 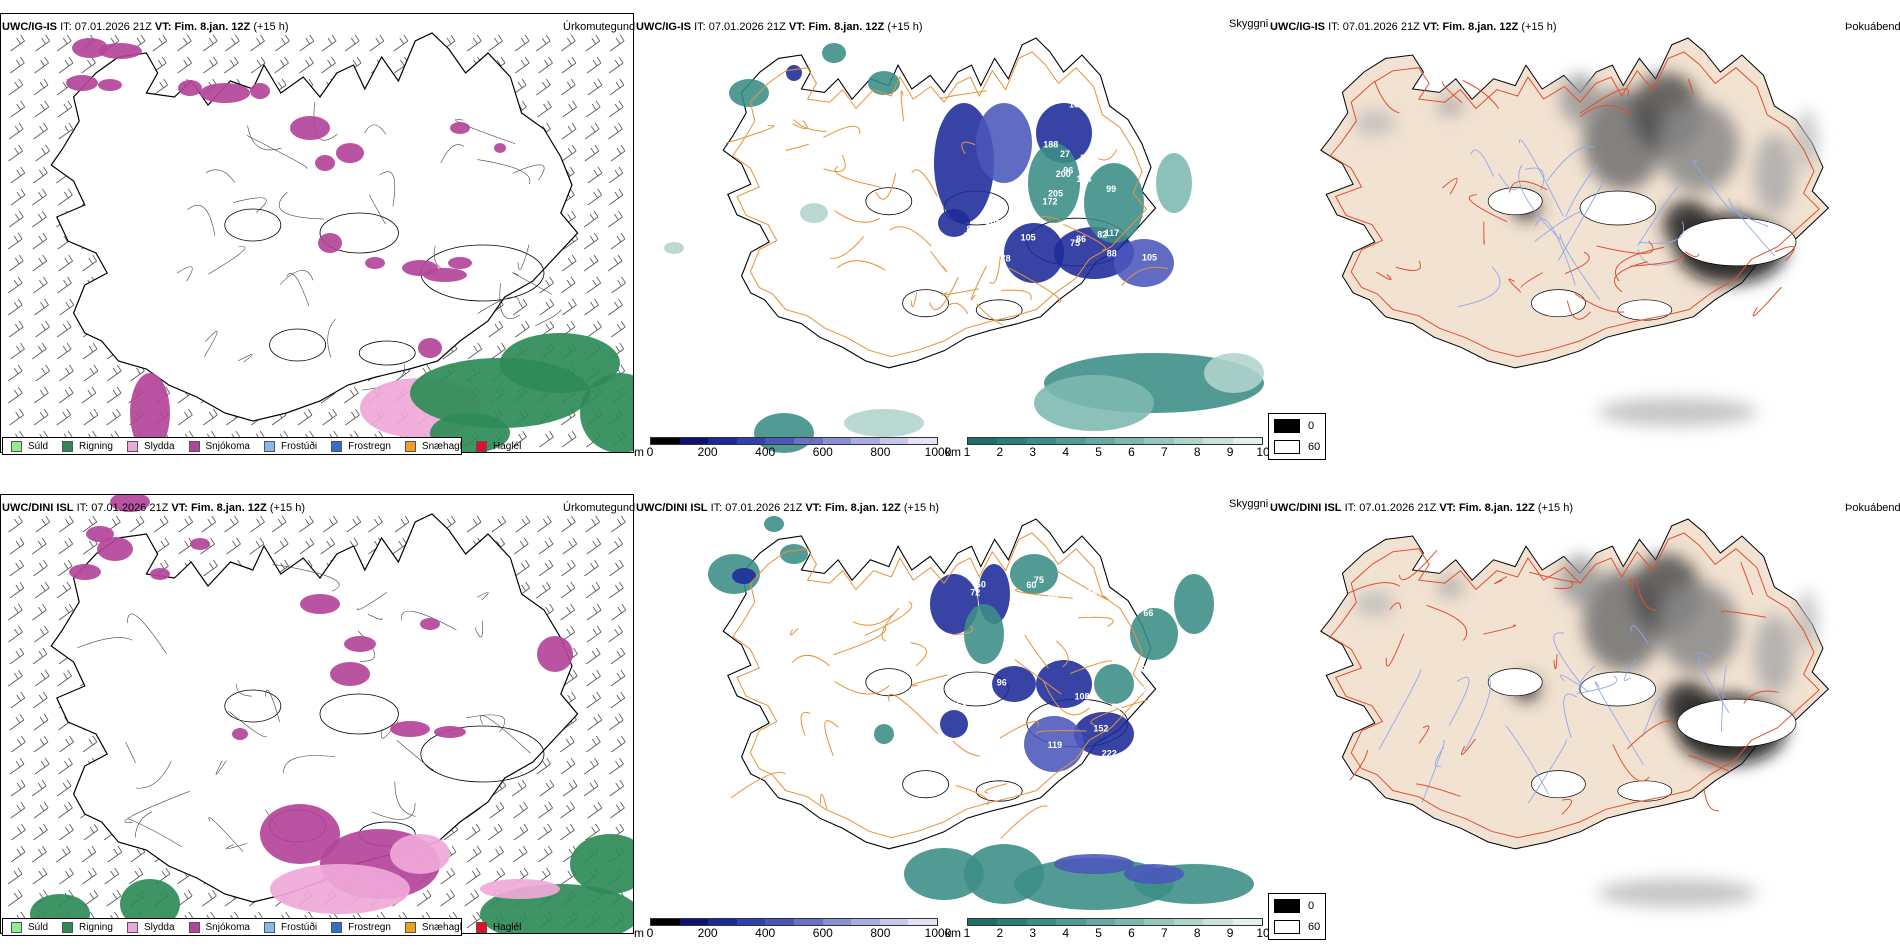 What do you see at coordinates (1089, 593) in the screenshot?
I see `ceiling-value: 219` at bounding box center [1089, 593].